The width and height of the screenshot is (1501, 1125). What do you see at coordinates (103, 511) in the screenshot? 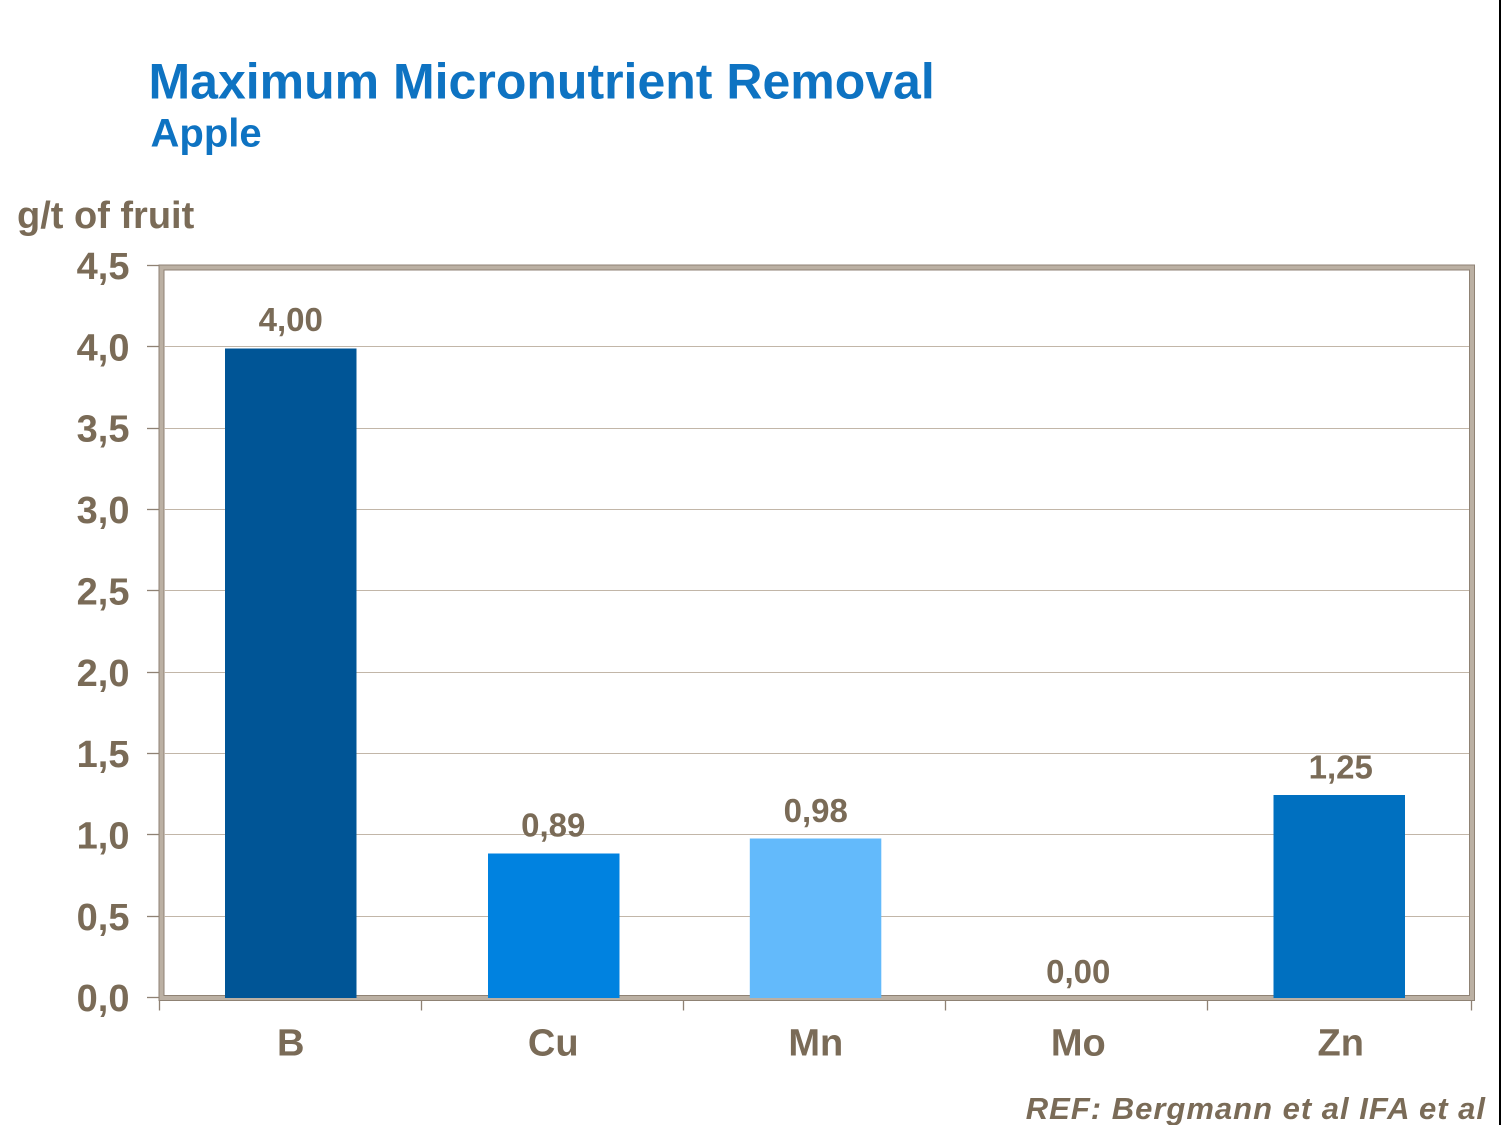
I see `svg-text: 3,0` at bounding box center [103, 511].